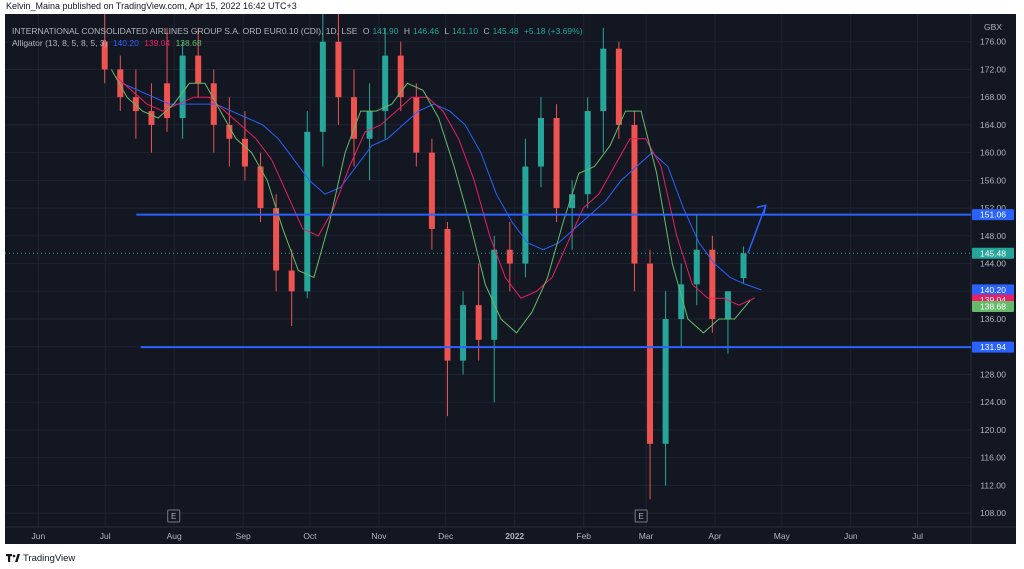 The image size is (1024, 569). I want to click on y-tick-label: 144.00, so click(993, 264).